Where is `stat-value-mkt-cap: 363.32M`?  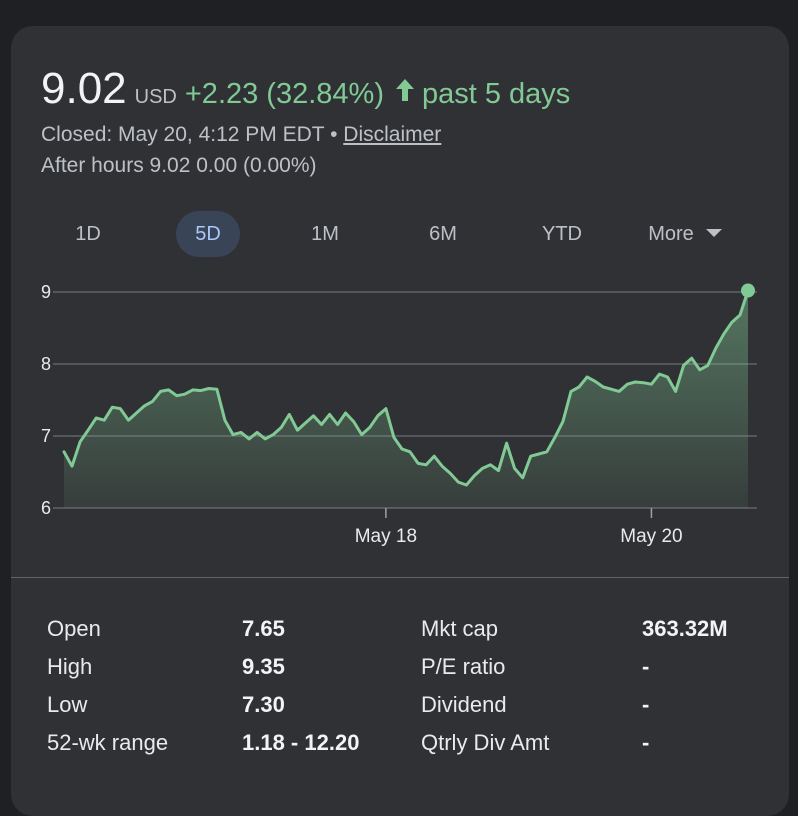
stat-value-mkt-cap: 363.32M is located at coordinates (685, 628).